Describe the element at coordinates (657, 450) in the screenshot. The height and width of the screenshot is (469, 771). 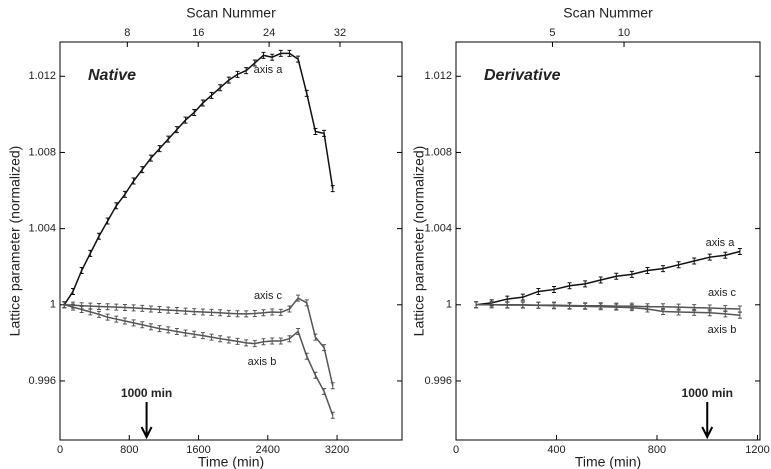
I see `x-tick-label: 800` at that location.